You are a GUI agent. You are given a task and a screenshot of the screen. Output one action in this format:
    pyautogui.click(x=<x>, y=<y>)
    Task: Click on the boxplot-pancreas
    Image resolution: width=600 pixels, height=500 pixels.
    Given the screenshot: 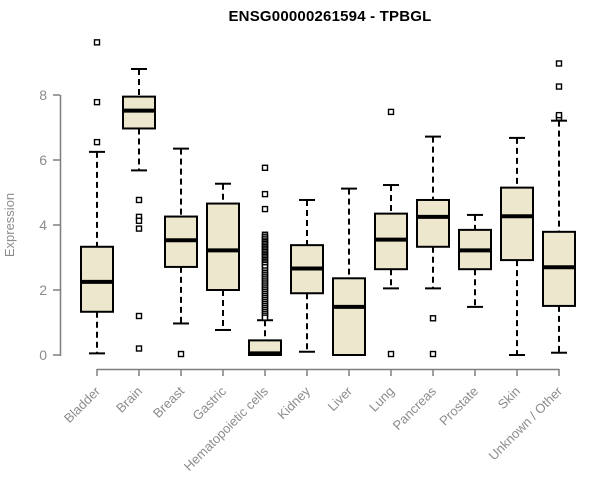 What is the action you would take?
    pyautogui.click(x=433, y=246)
    